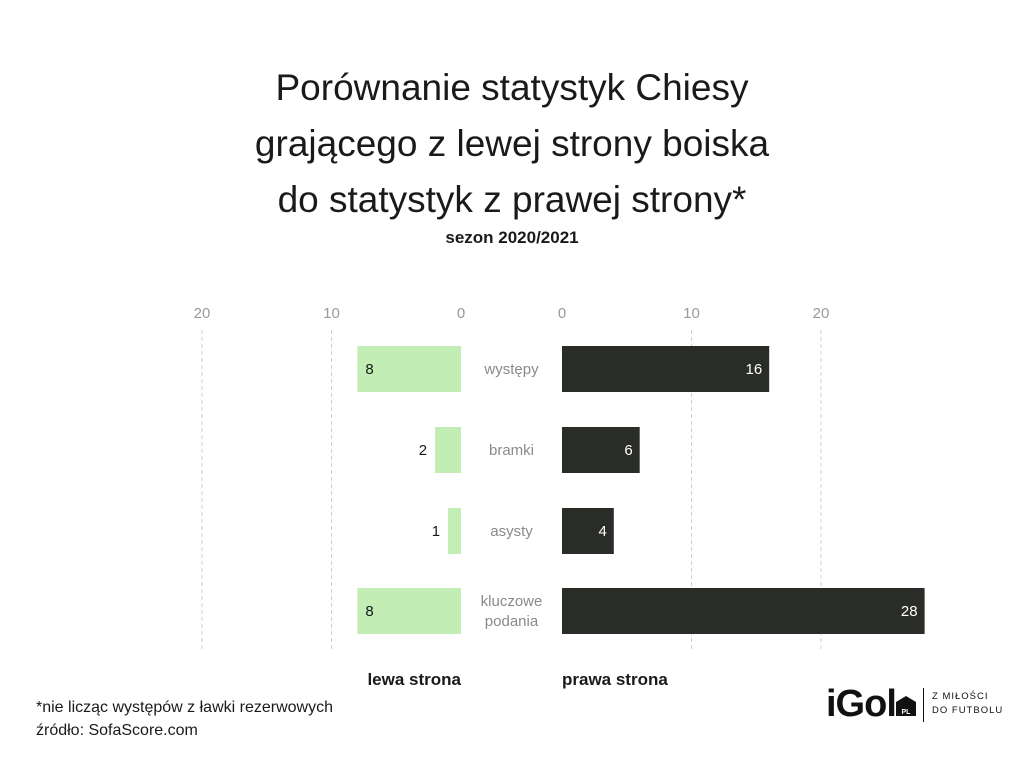 Image resolution: width=1024 pixels, height=768 pixels. What do you see at coordinates (562, 313) in the screenshot?
I see `right-axis-tick-label: 0` at bounding box center [562, 313].